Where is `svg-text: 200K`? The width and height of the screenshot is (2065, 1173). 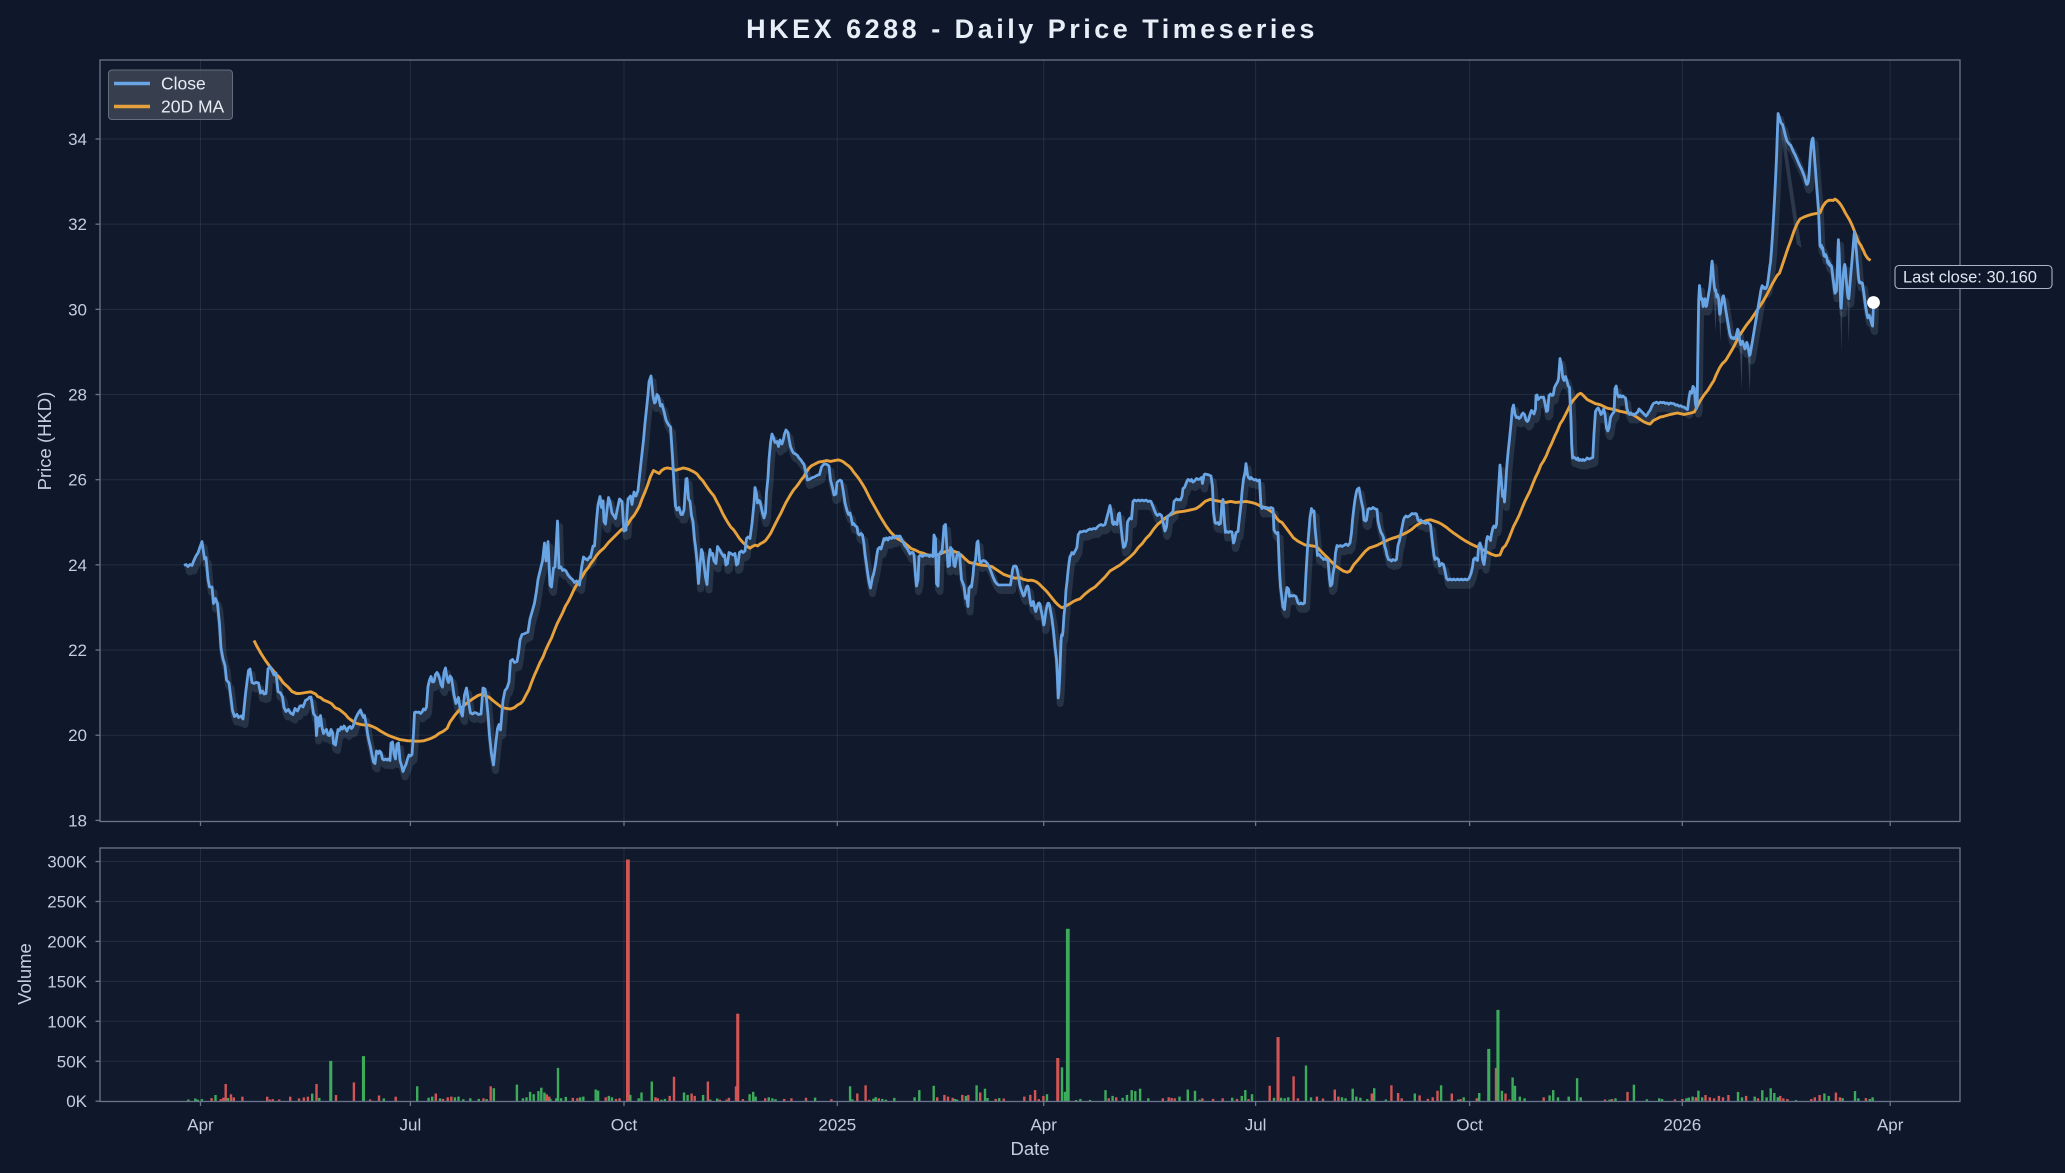
svg-text: 200K is located at coordinates (67, 941).